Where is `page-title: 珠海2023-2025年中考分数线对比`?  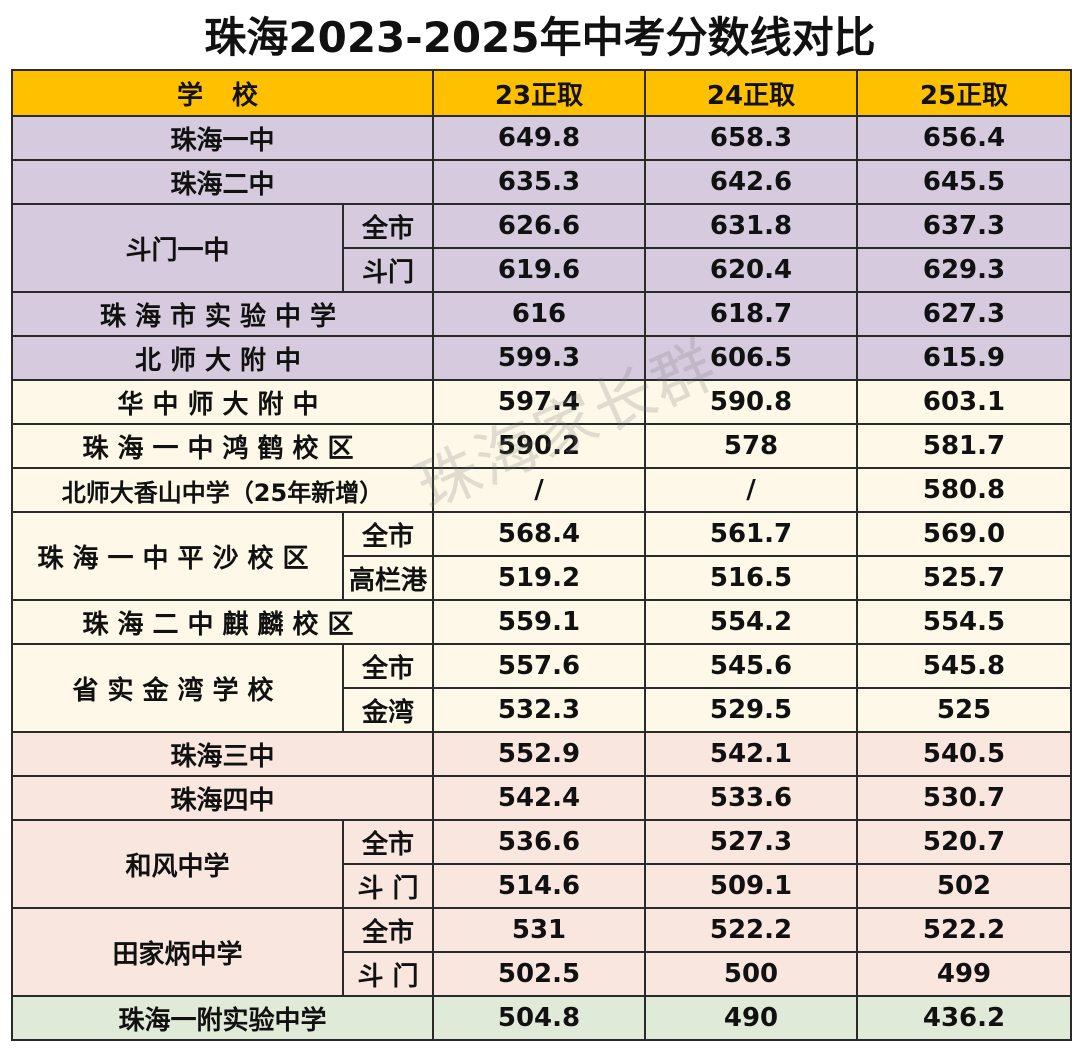
page-title: 珠海2023-2025年中考分数线对比 is located at coordinates (540, 37).